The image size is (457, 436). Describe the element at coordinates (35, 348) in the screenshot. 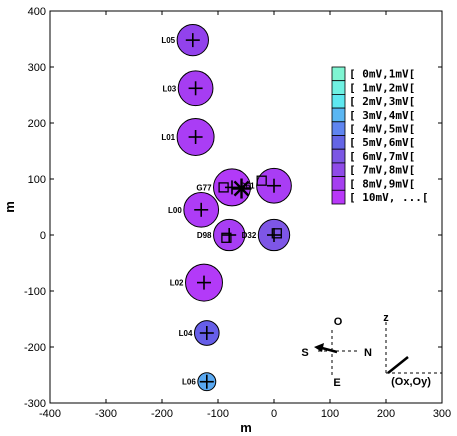

I see `y-tick-label: -200` at that location.